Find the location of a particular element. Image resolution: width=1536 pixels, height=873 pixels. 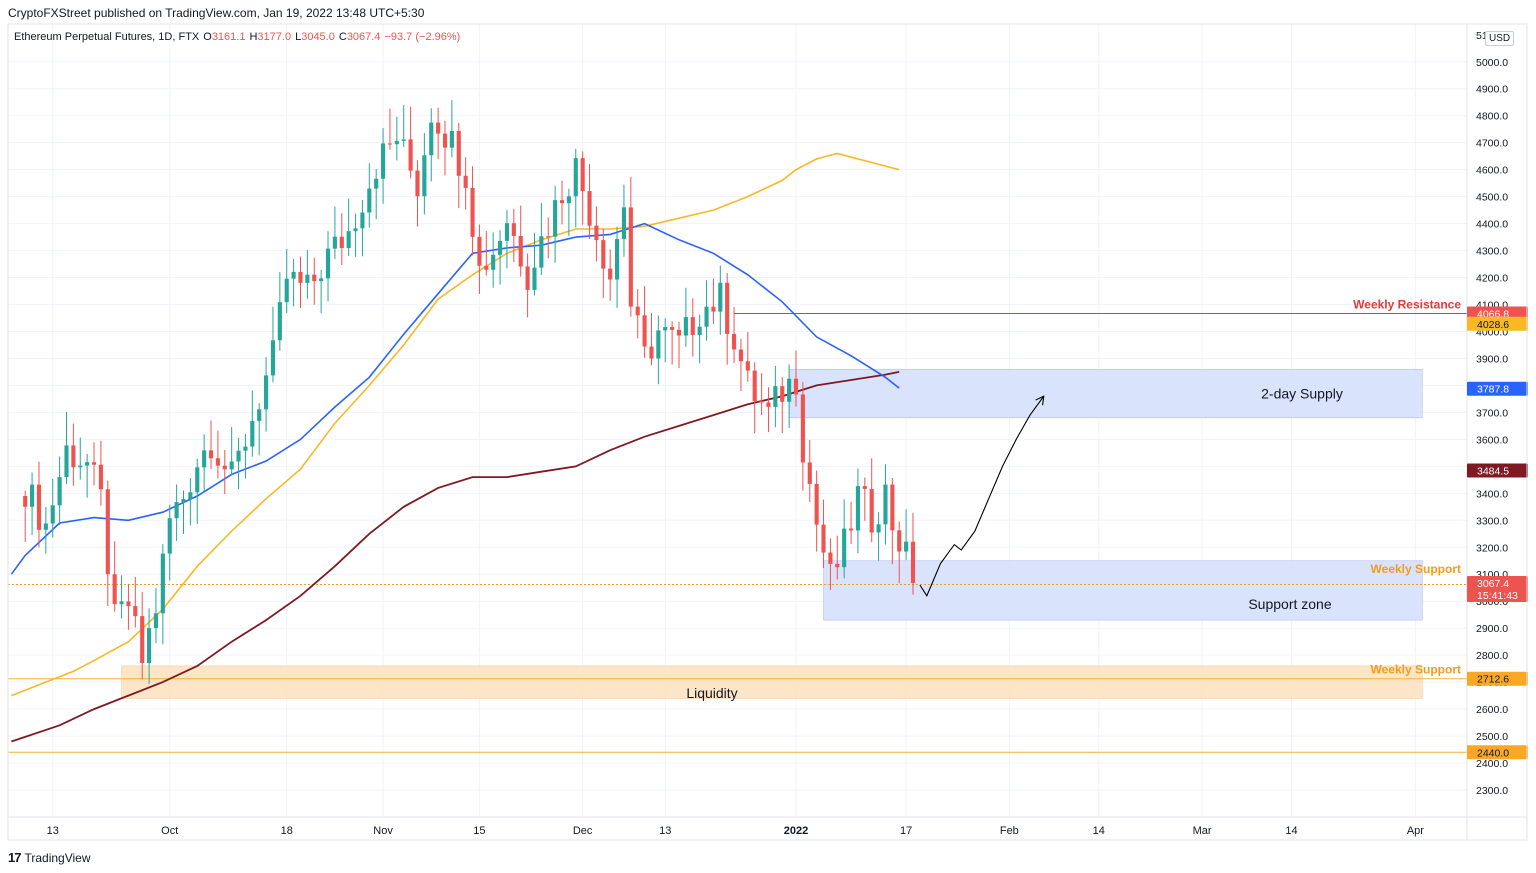

ma100-tag: 4028.6 is located at coordinates (1493, 325).